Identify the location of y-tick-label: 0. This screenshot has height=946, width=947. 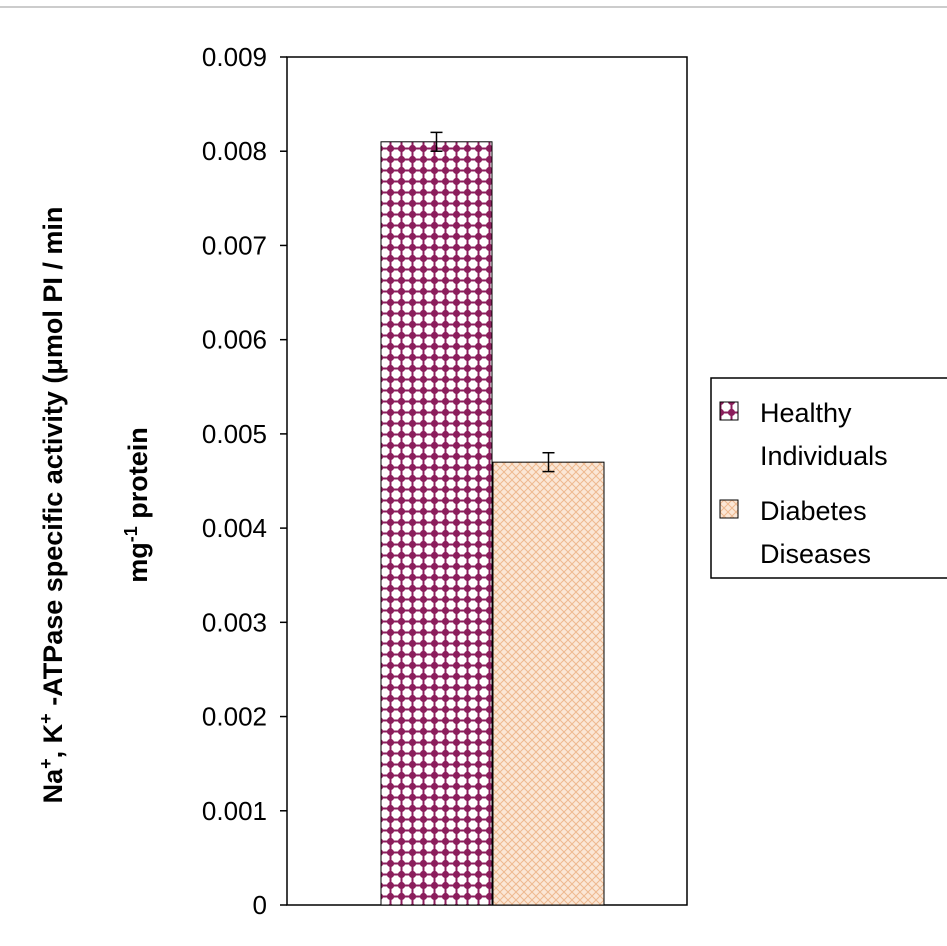
(260, 905).